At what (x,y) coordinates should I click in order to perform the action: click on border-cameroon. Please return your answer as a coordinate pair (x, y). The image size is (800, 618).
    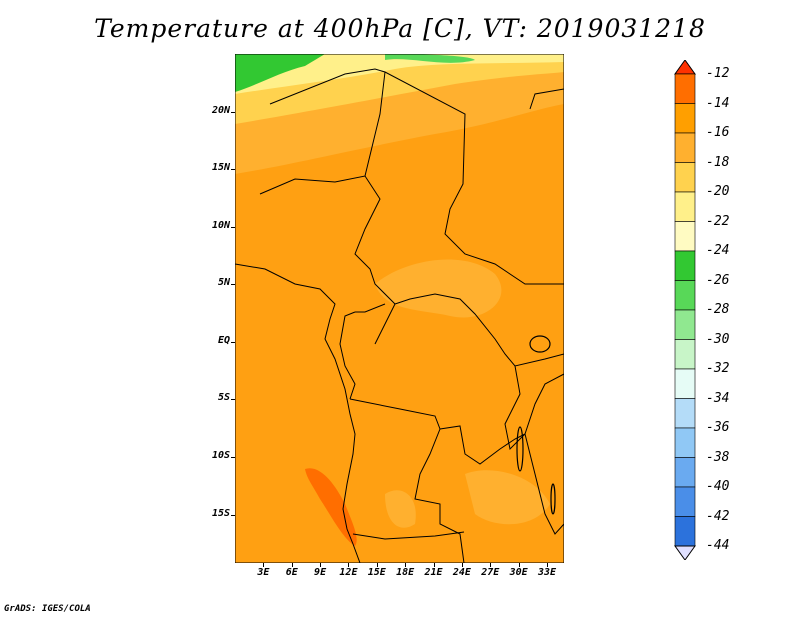
    Looking at the image, I should click on (370, 308).